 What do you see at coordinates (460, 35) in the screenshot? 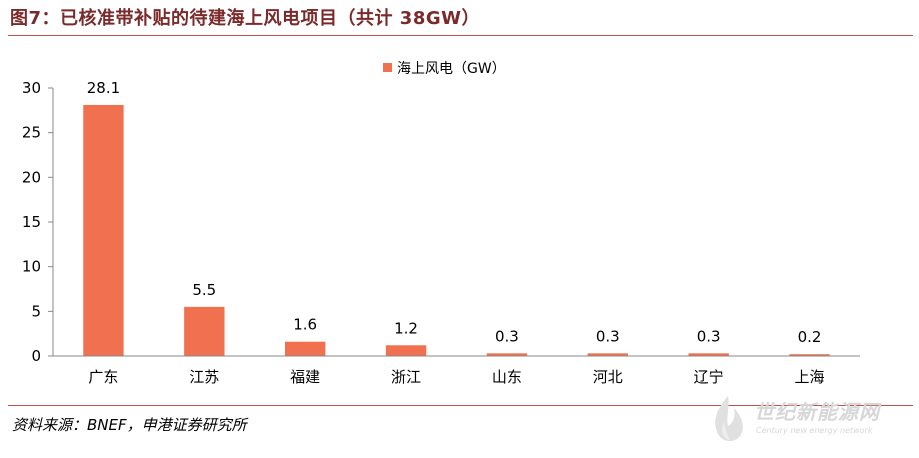
I see `title-rule` at bounding box center [460, 35].